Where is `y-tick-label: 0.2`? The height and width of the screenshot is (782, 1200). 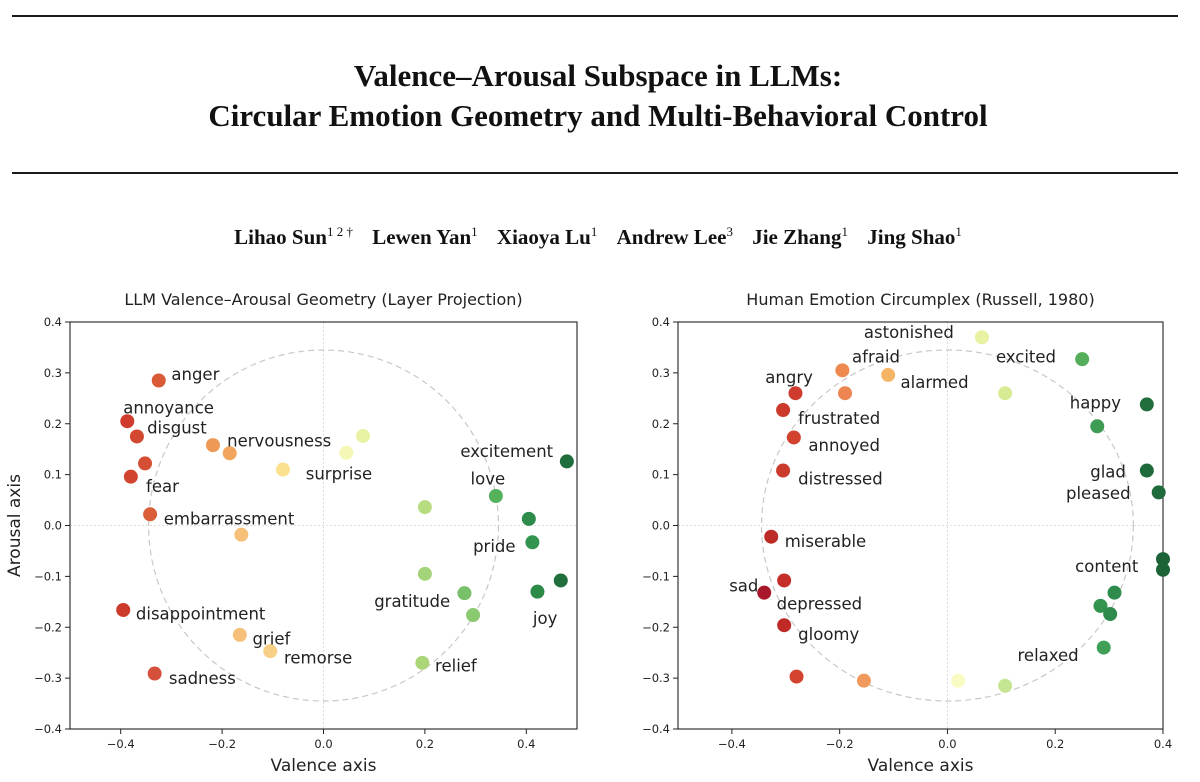 y-tick-label: 0.2 is located at coordinates (661, 424).